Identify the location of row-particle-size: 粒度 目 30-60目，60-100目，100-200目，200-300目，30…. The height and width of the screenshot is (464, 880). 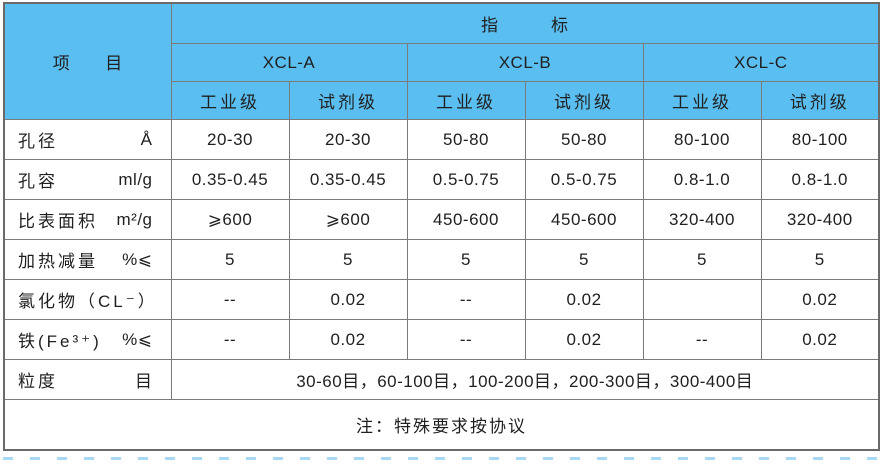
(441, 379).